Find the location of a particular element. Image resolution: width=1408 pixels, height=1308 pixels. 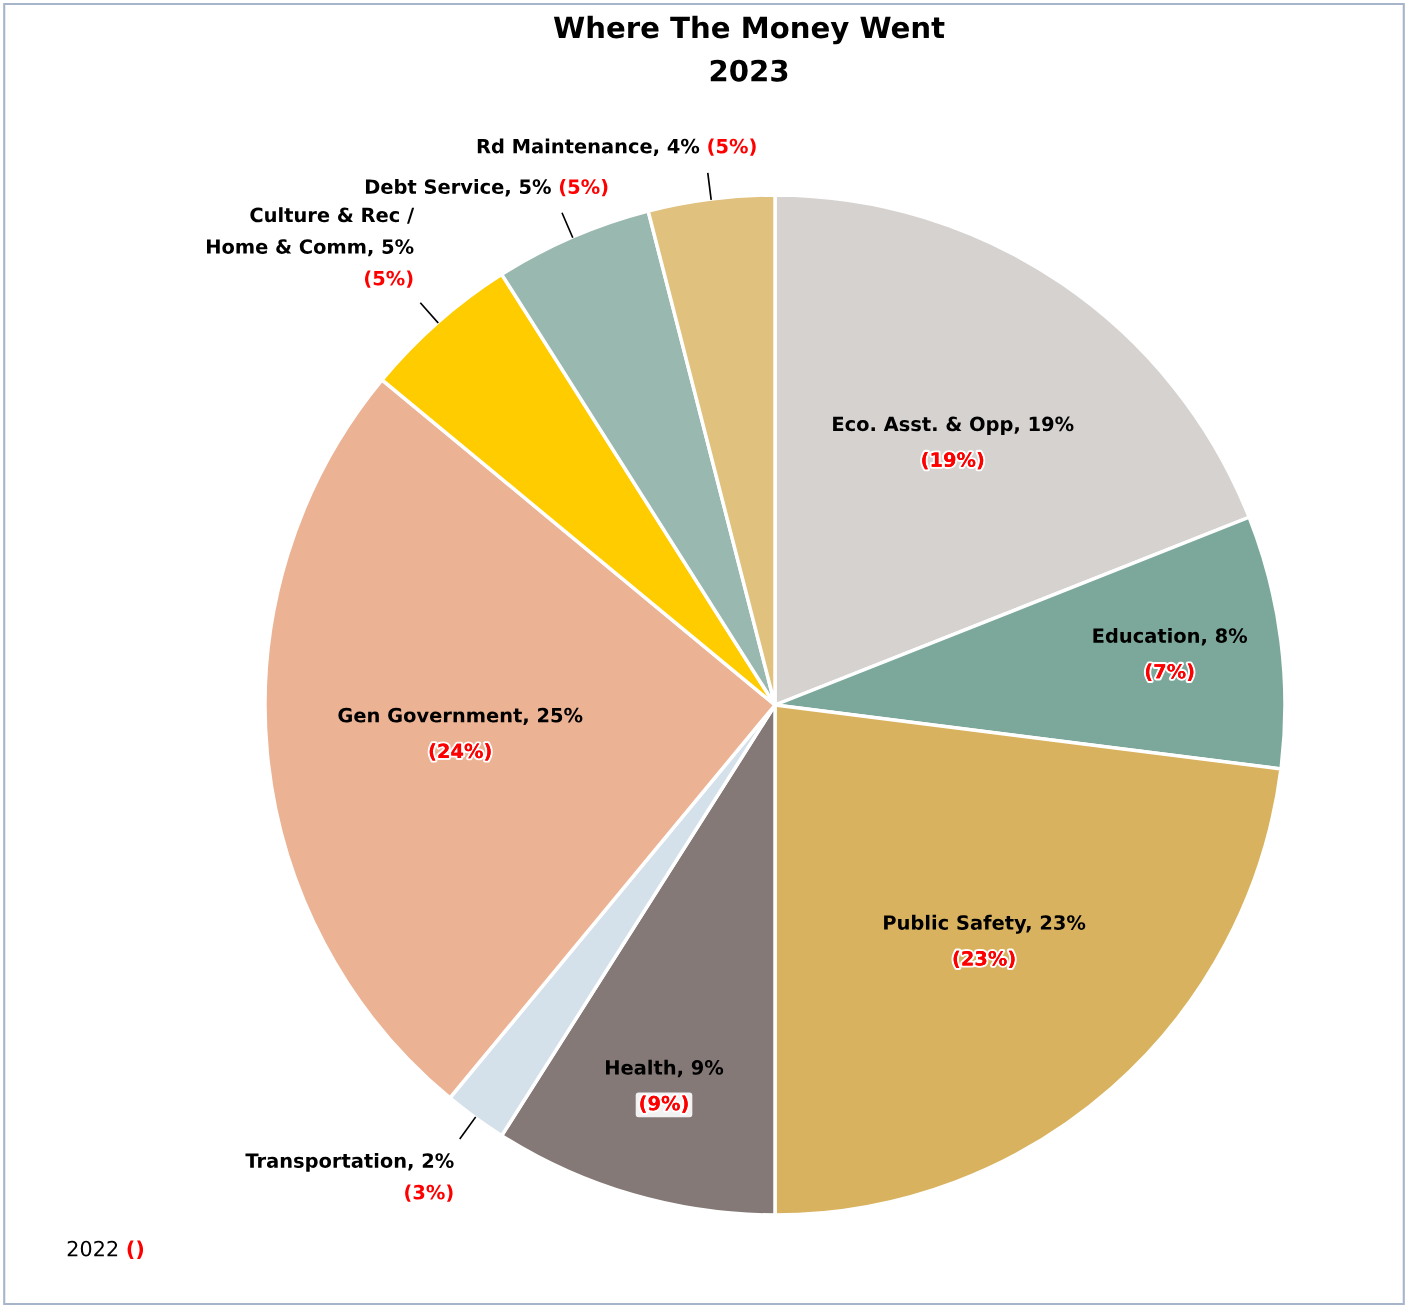

slice-label: Education, 8% is located at coordinates (1170, 636).